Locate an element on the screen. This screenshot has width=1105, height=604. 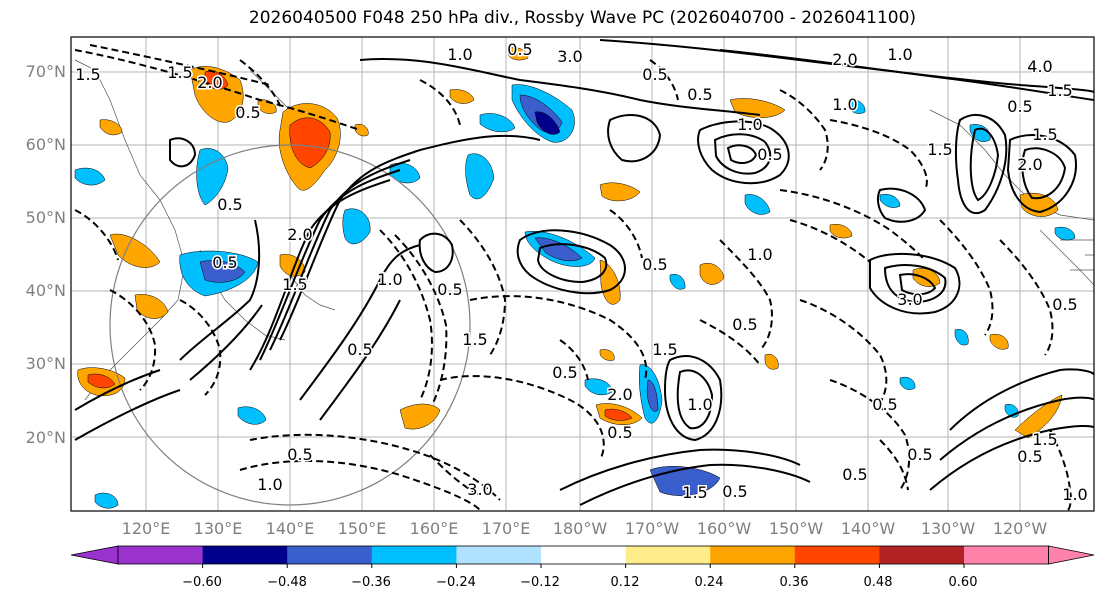
colorbar-tick-label: −0.48 is located at coordinates (287, 582).